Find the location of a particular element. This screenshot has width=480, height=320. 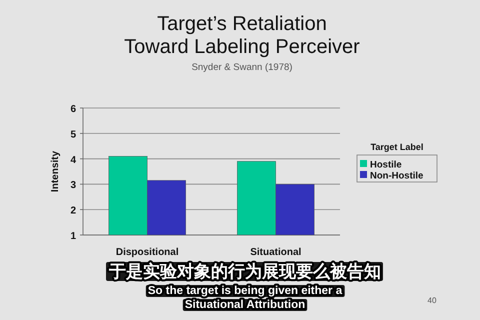

text: 于是实验对象的行为展现要么被告知 is located at coordinates (244, 271).